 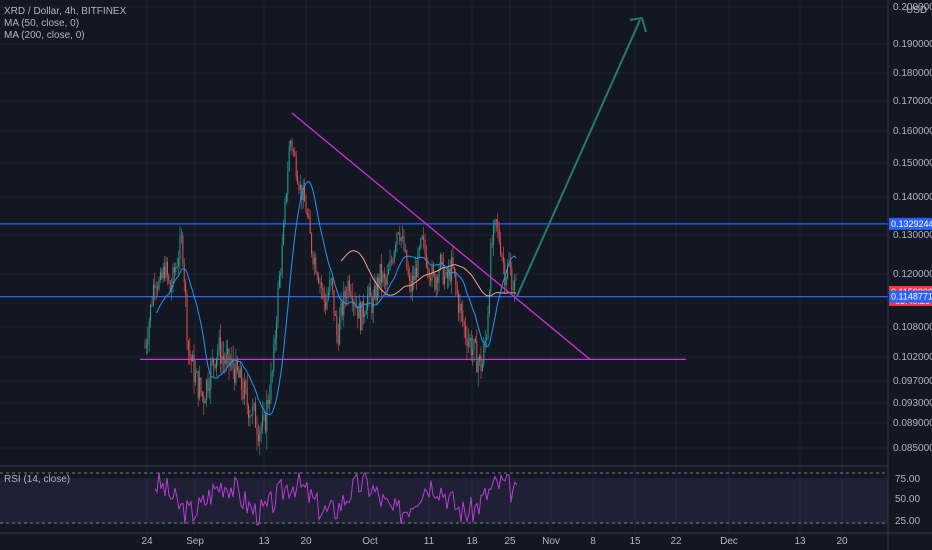 I want to click on price-tick-label: 0.08500000, so click(x=912, y=448).